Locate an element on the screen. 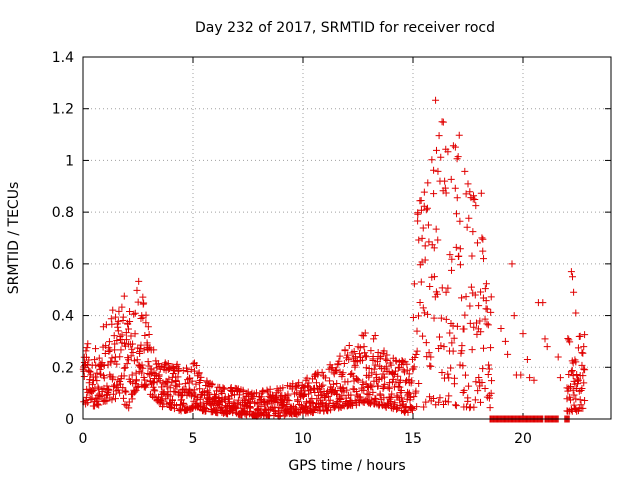 The height and width of the screenshot is (480, 640). x-tick-label: 10 is located at coordinates (303, 439).